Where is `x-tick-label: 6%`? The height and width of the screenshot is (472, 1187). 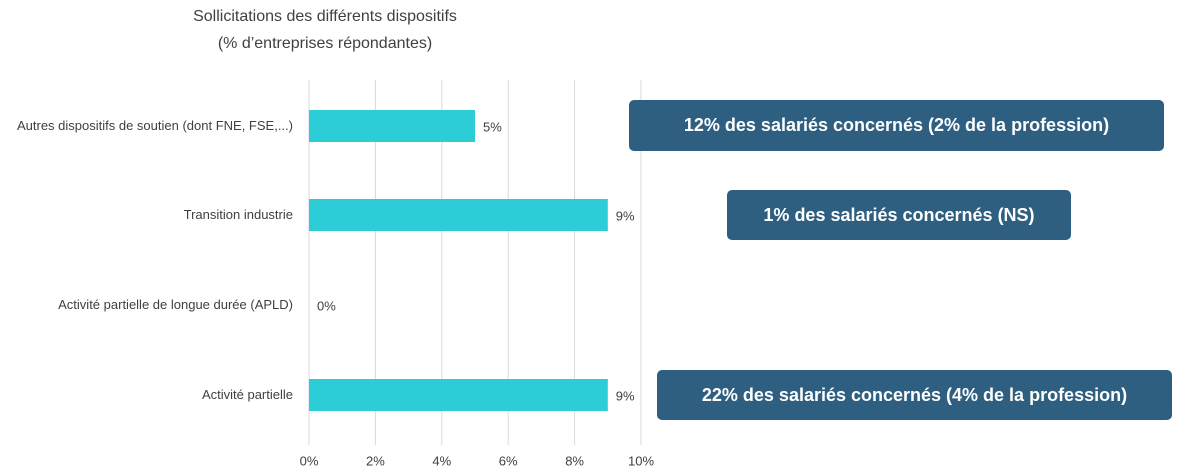
x-tick-label: 6% is located at coordinates (508, 460).